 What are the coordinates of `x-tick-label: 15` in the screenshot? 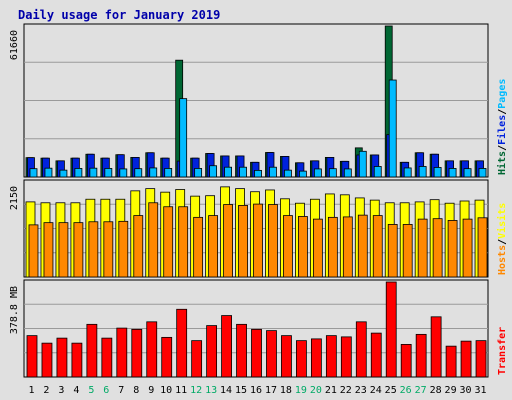 It's located at (241, 390).